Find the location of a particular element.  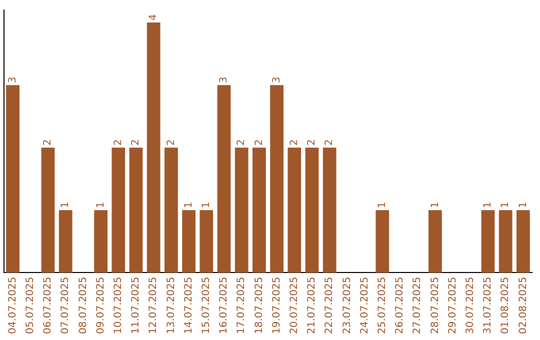

x-tick-label: 04.07.2025 is located at coordinates (12, 305).